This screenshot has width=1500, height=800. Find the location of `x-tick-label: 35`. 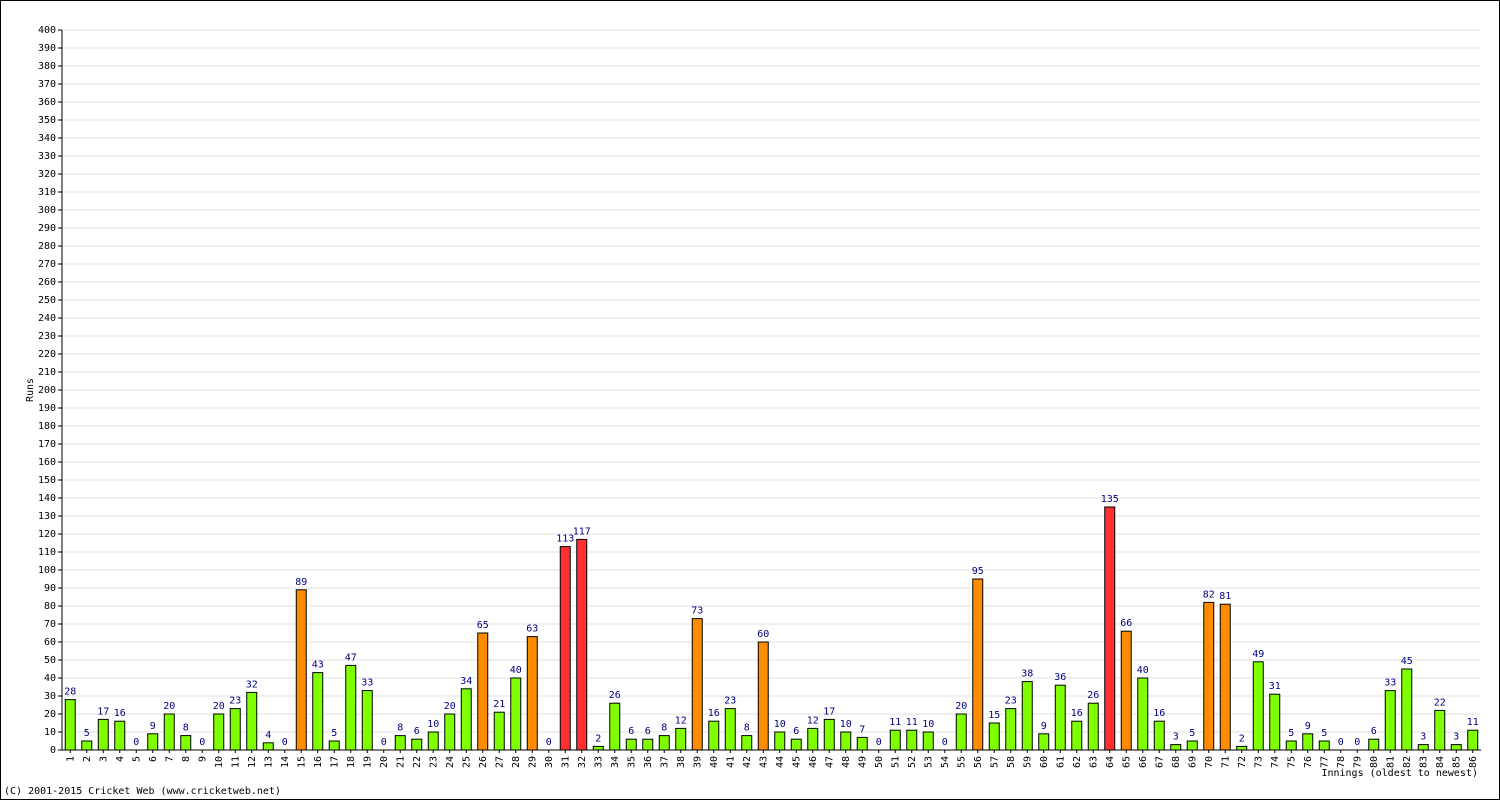

x-tick-label: 35 is located at coordinates (631, 762).